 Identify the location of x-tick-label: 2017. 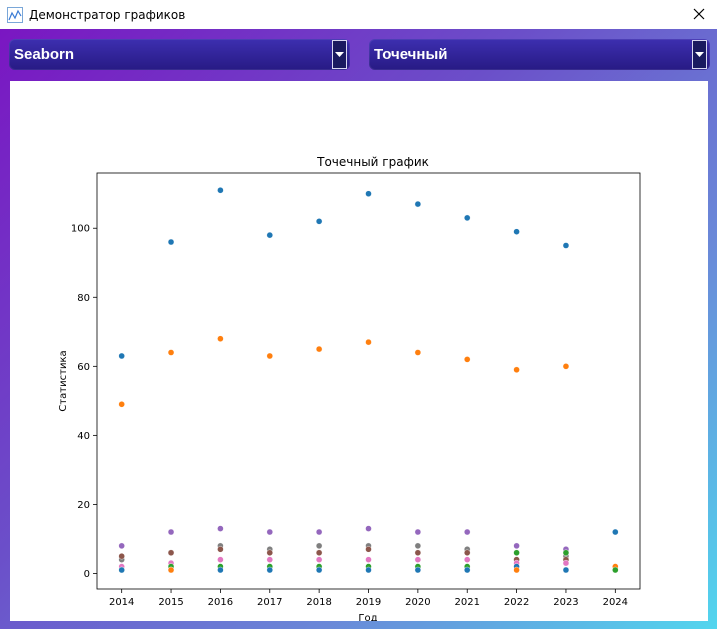
(269, 602).